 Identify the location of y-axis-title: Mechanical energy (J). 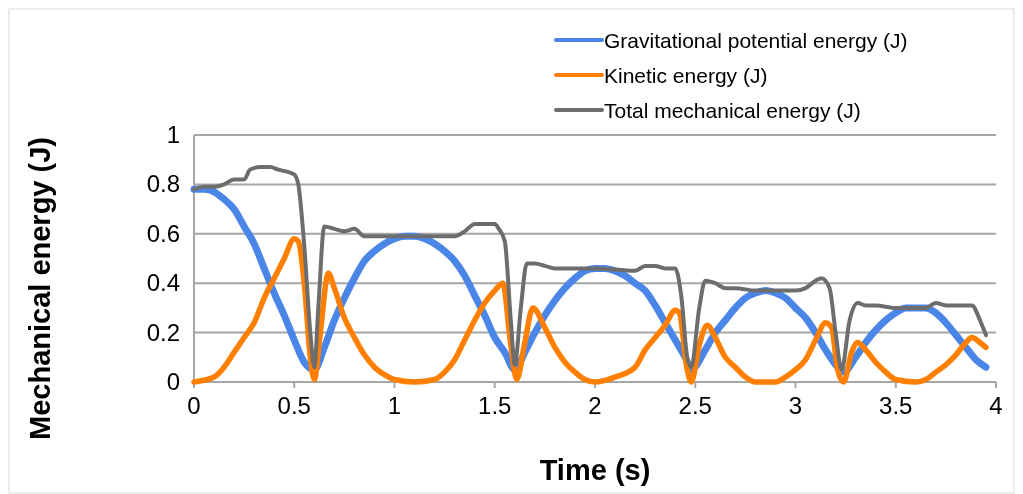
(40, 288).